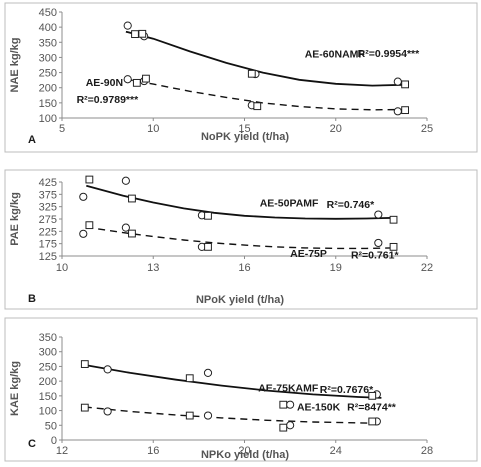 The height and width of the screenshot is (467, 481). Describe the element at coordinates (347, 390) in the screenshot. I see `annotation-label: R²=0.7676*` at that location.